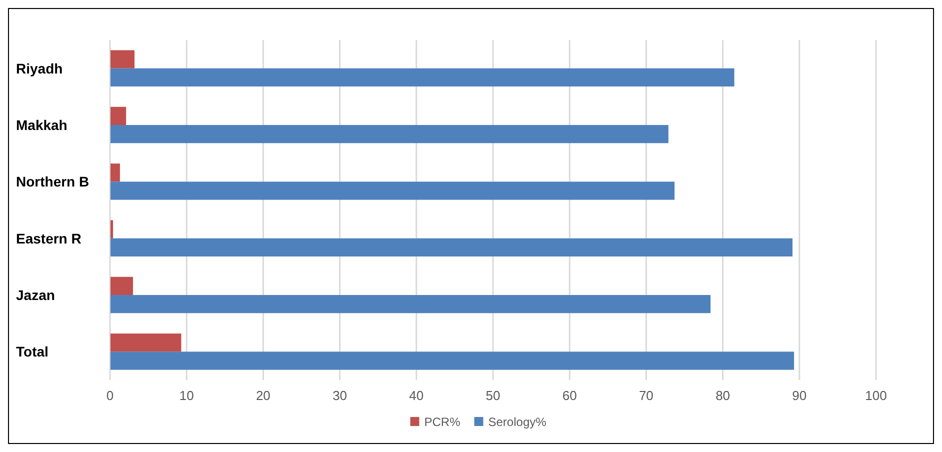 This screenshot has height=452, width=942. What do you see at coordinates (53, 182) in the screenshot?
I see `y-tick-label: Northern B` at bounding box center [53, 182].